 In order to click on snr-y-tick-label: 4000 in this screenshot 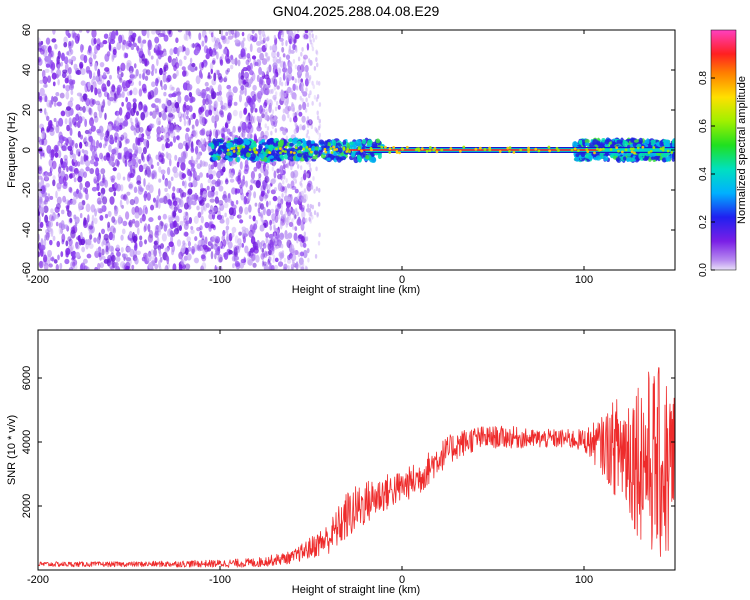, I will do `click(27, 442)`.